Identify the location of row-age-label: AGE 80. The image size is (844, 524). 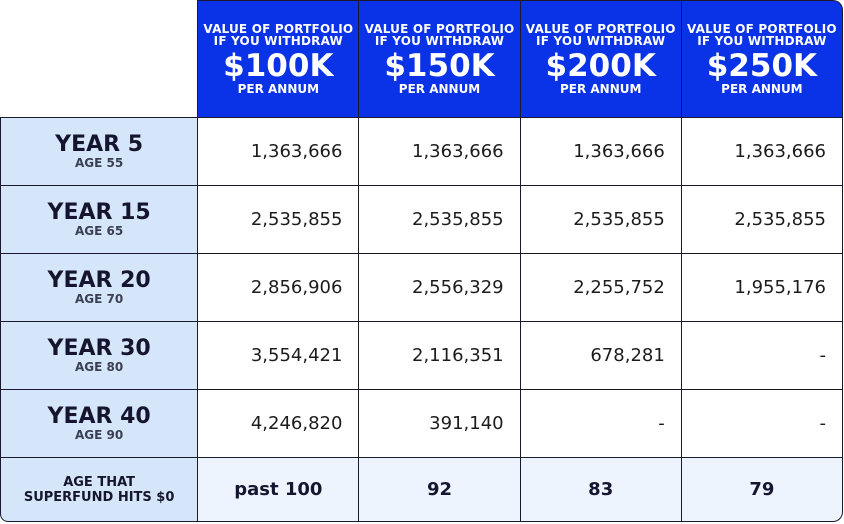
(99, 367).